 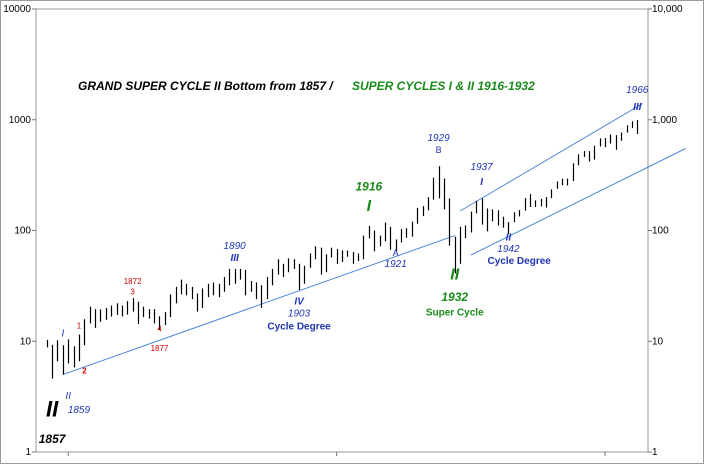 What do you see at coordinates (20, 120) in the screenshot?
I see `y-tick-label-left: 1000` at bounding box center [20, 120].